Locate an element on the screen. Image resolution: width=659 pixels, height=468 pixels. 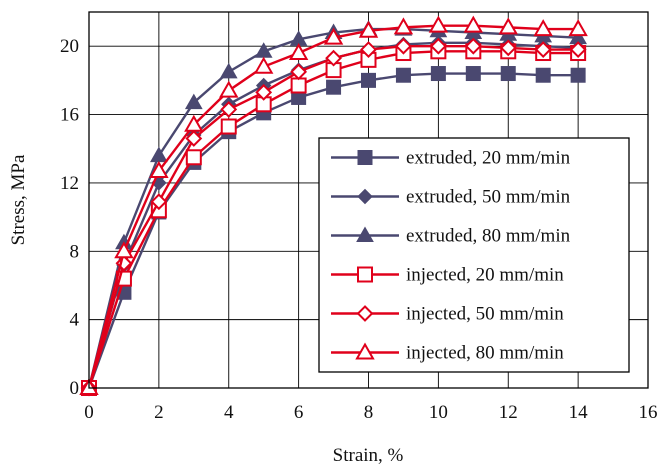
x-tick-label: 2 is located at coordinates (159, 412).